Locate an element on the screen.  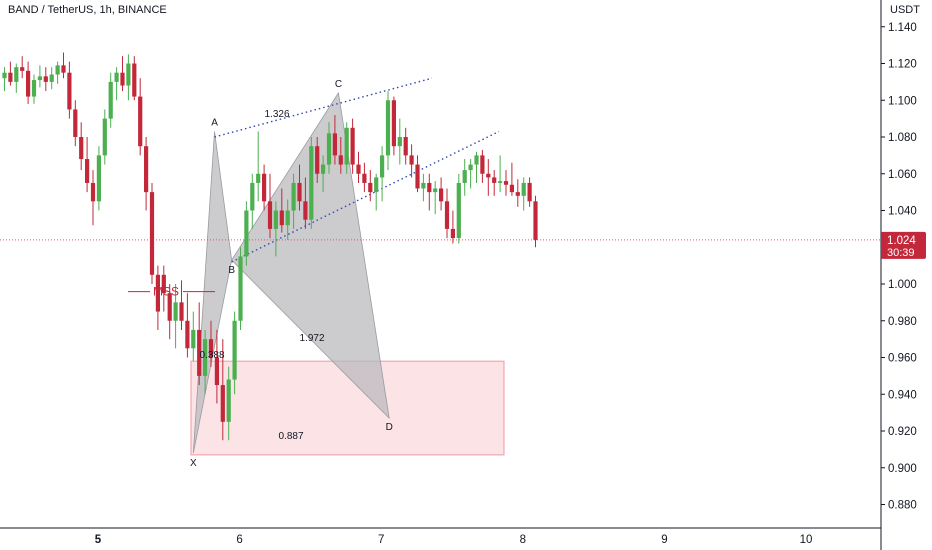
ratio-label: 0.388 is located at coordinates (211, 355).